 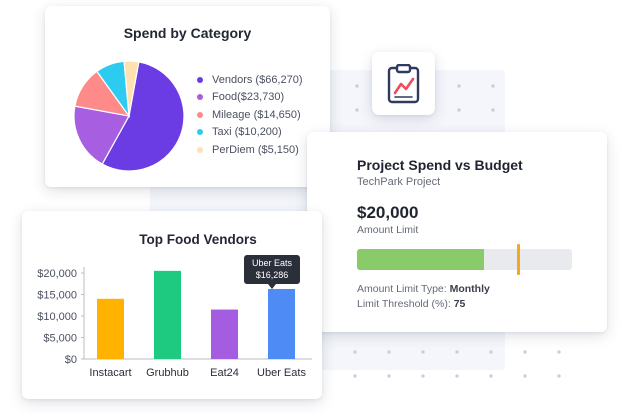 What do you see at coordinates (224, 373) in the screenshot?
I see `x-tick-label: Eat24` at bounding box center [224, 373].